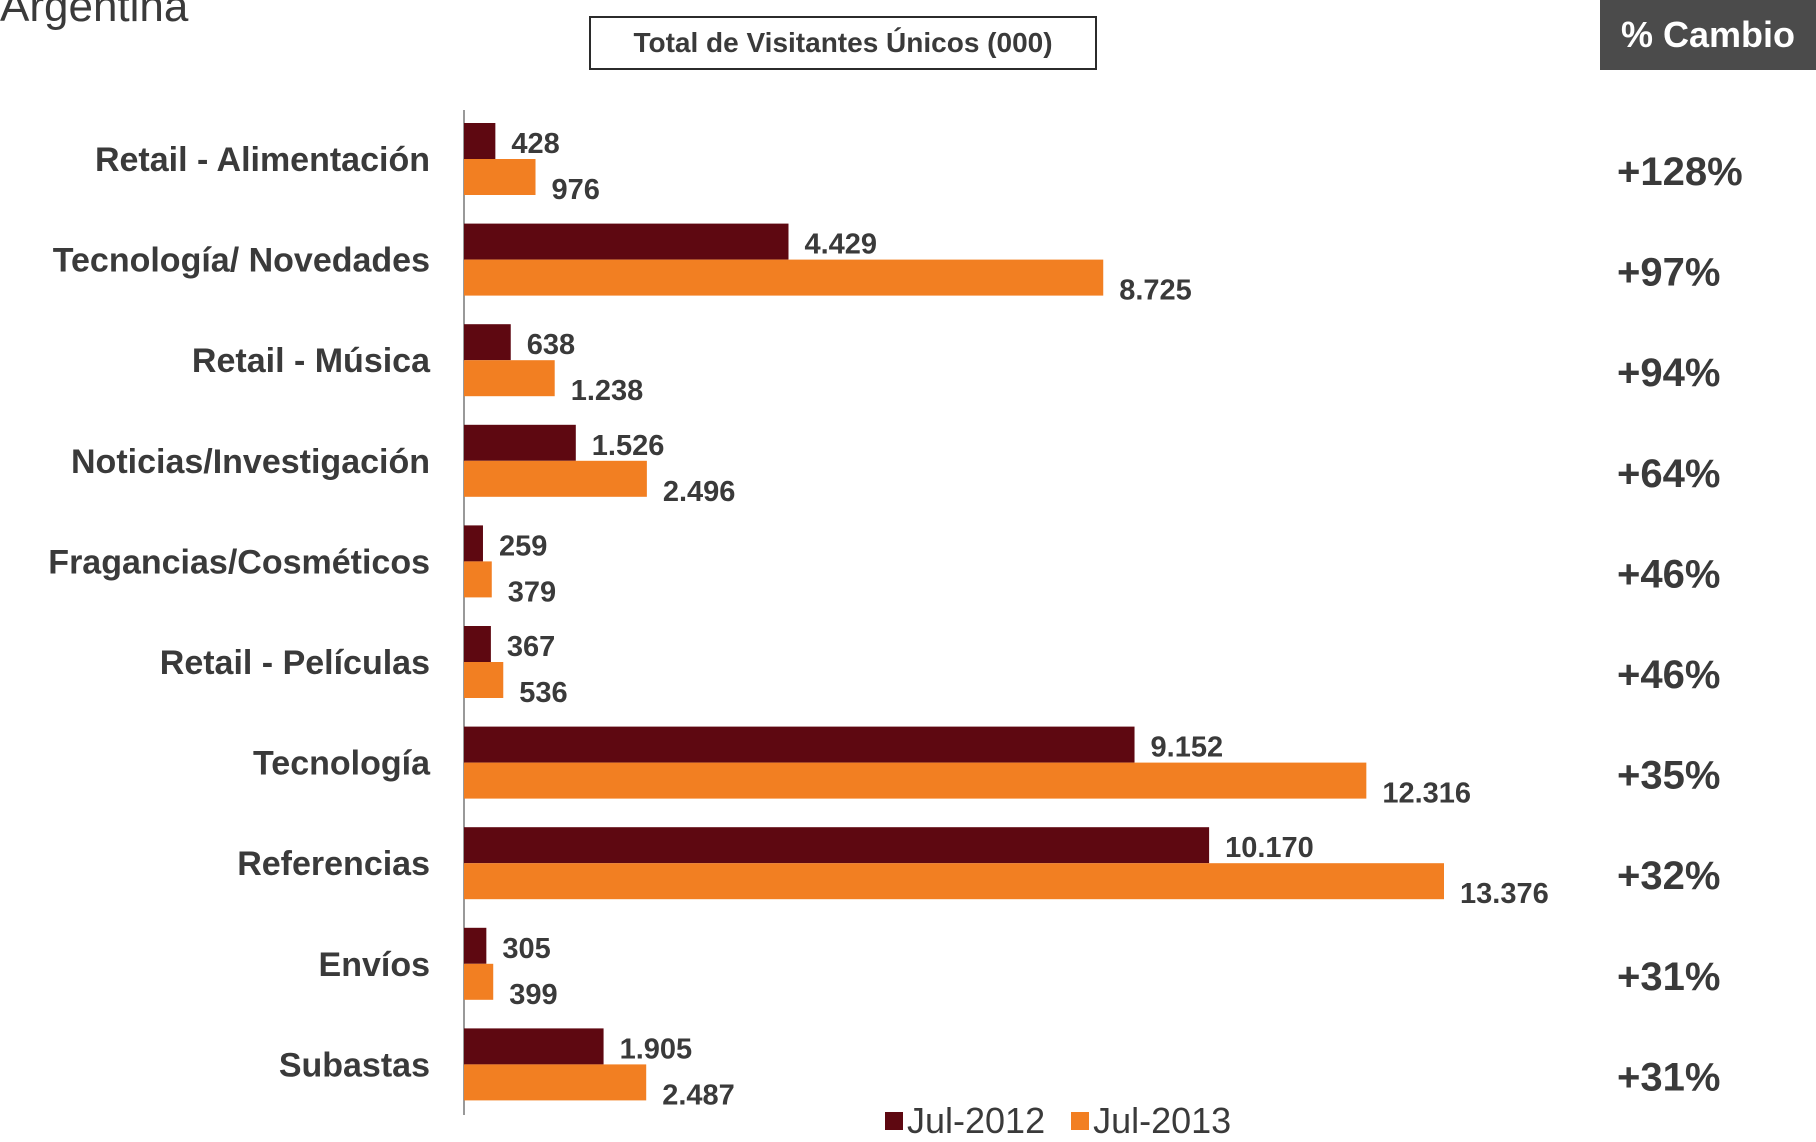  Describe the element at coordinates (543, 693) in the screenshot. I see `data-label-retail-peliculas-jul-2013: 536` at that location.